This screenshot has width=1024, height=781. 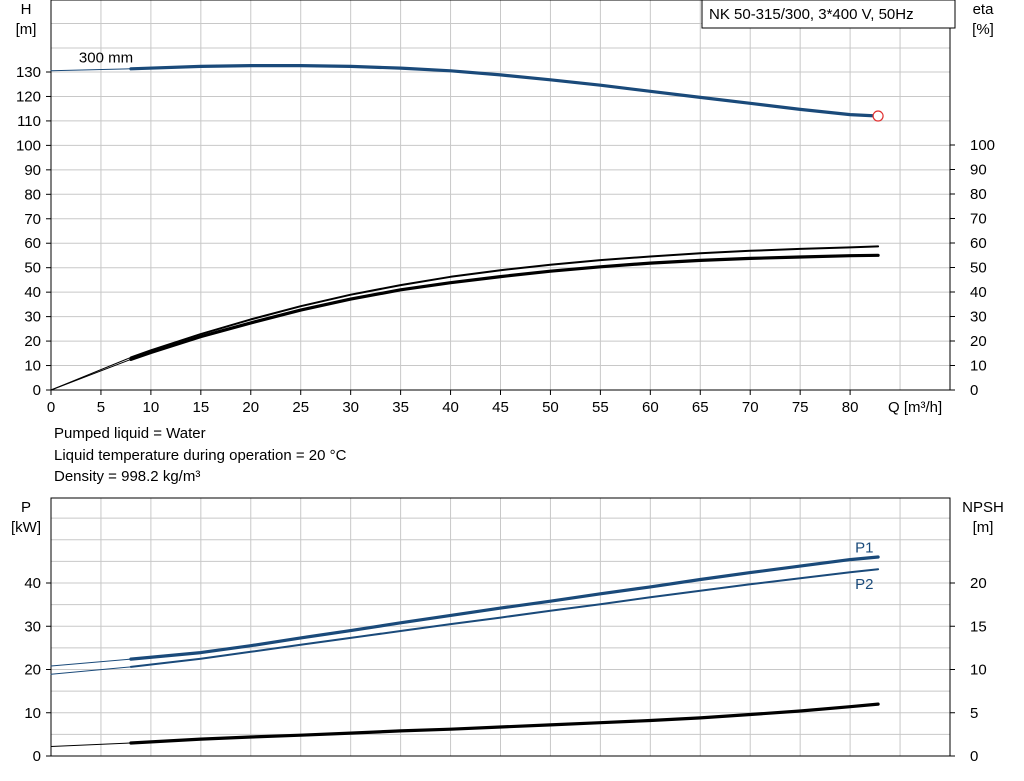 I want to click on x-tick-label: 20, so click(x=250, y=407).